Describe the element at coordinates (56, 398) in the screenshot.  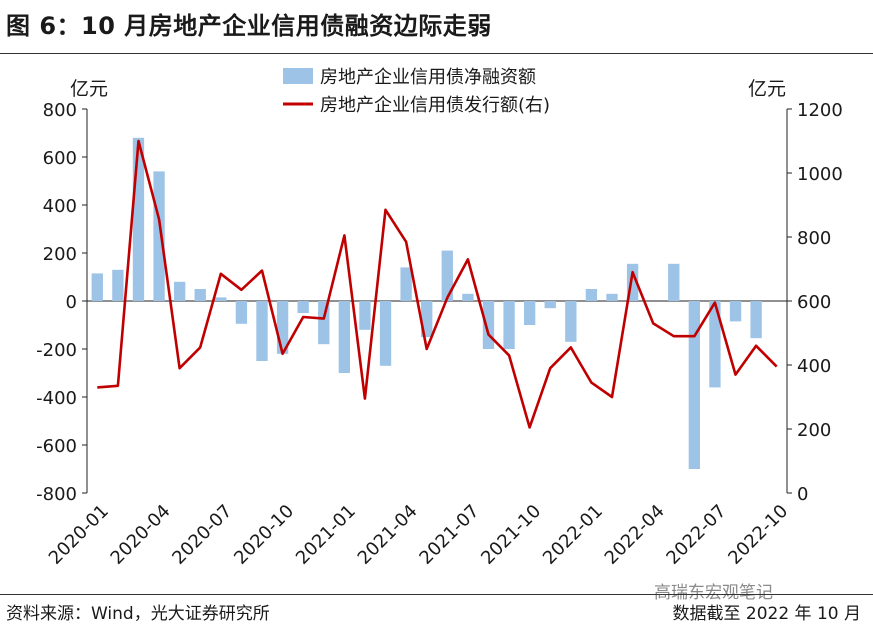
I see `y-left-tick-label: -400` at that location.